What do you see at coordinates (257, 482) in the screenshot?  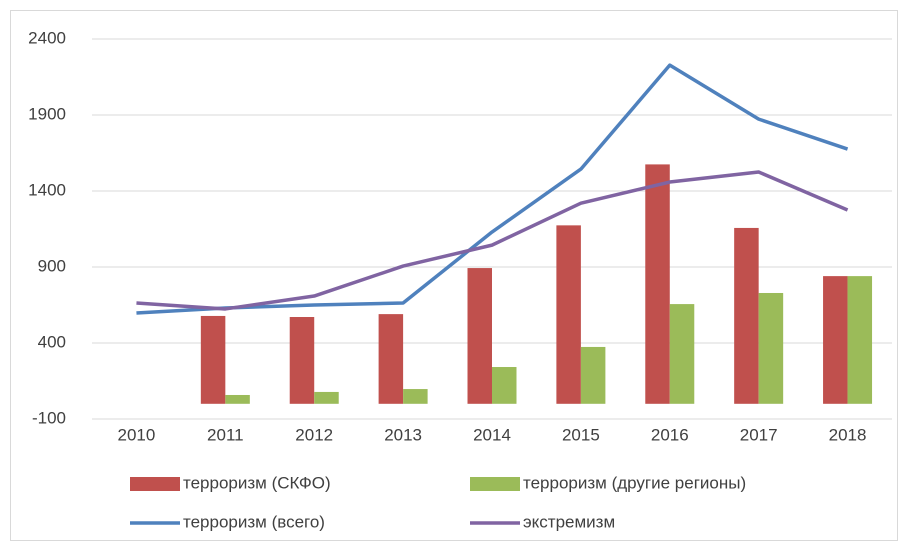 I see `legend-label: терроризм (СКФО)` at bounding box center [257, 482].